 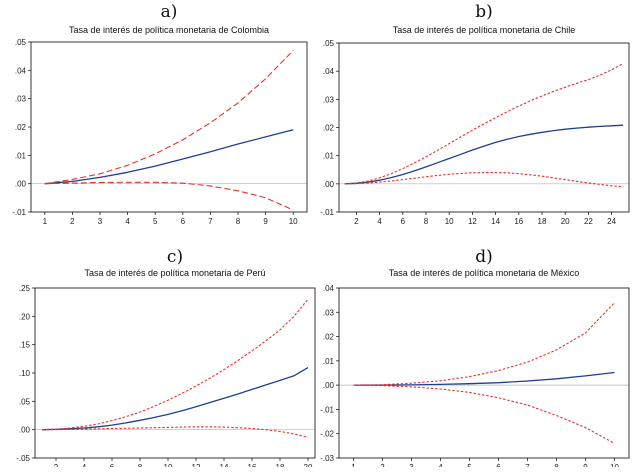 I want to click on y-tick-label: .20, so click(x=25, y=316).